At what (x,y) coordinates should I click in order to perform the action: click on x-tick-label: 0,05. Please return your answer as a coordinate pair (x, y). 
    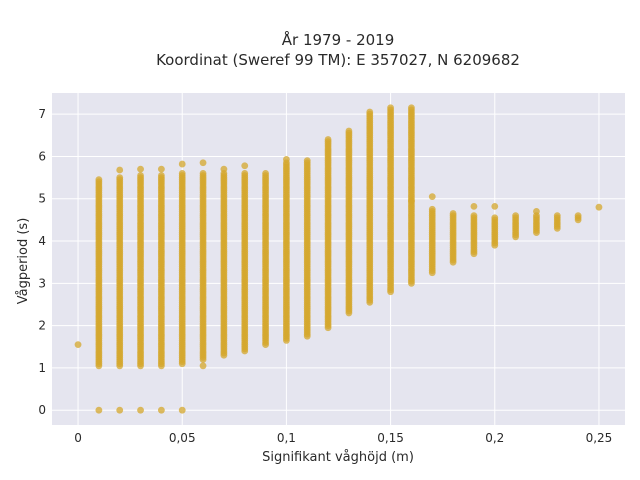
    Looking at the image, I should click on (182, 438).